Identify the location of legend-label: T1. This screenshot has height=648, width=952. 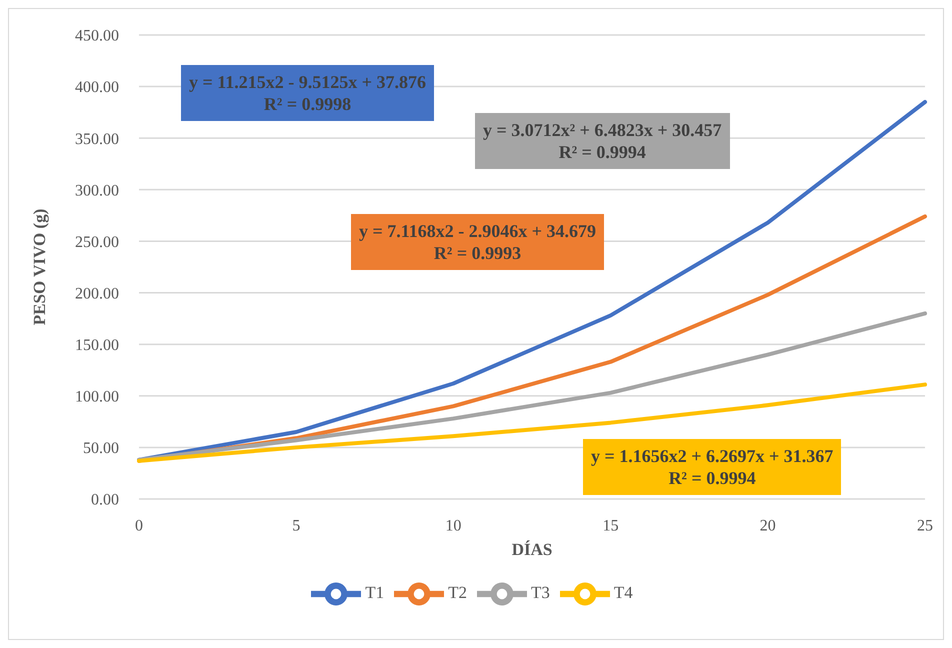
(374, 592).